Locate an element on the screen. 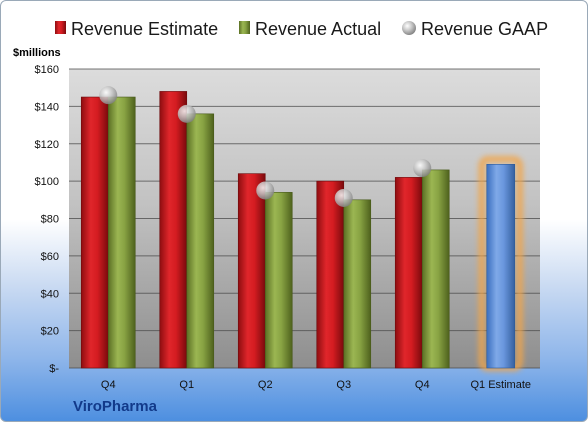  legend-label-actual: Revenue Actual is located at coordinates (318, 29).